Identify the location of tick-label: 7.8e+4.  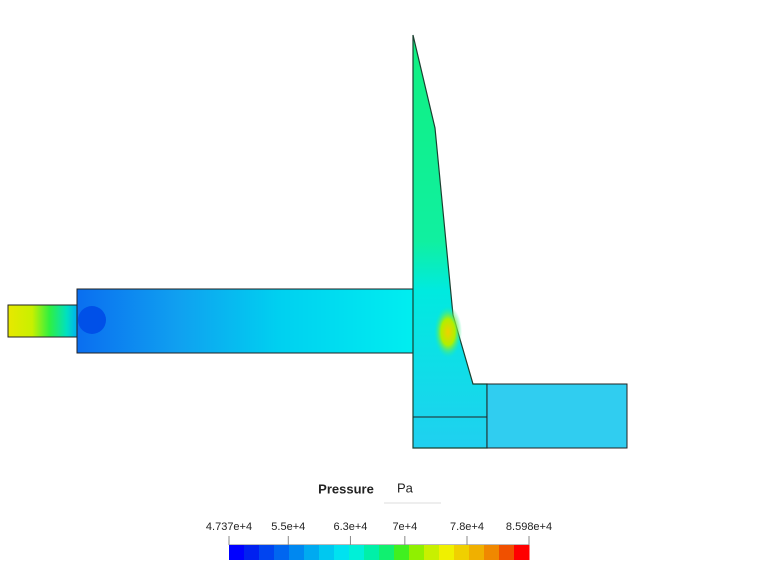
(467, 527).